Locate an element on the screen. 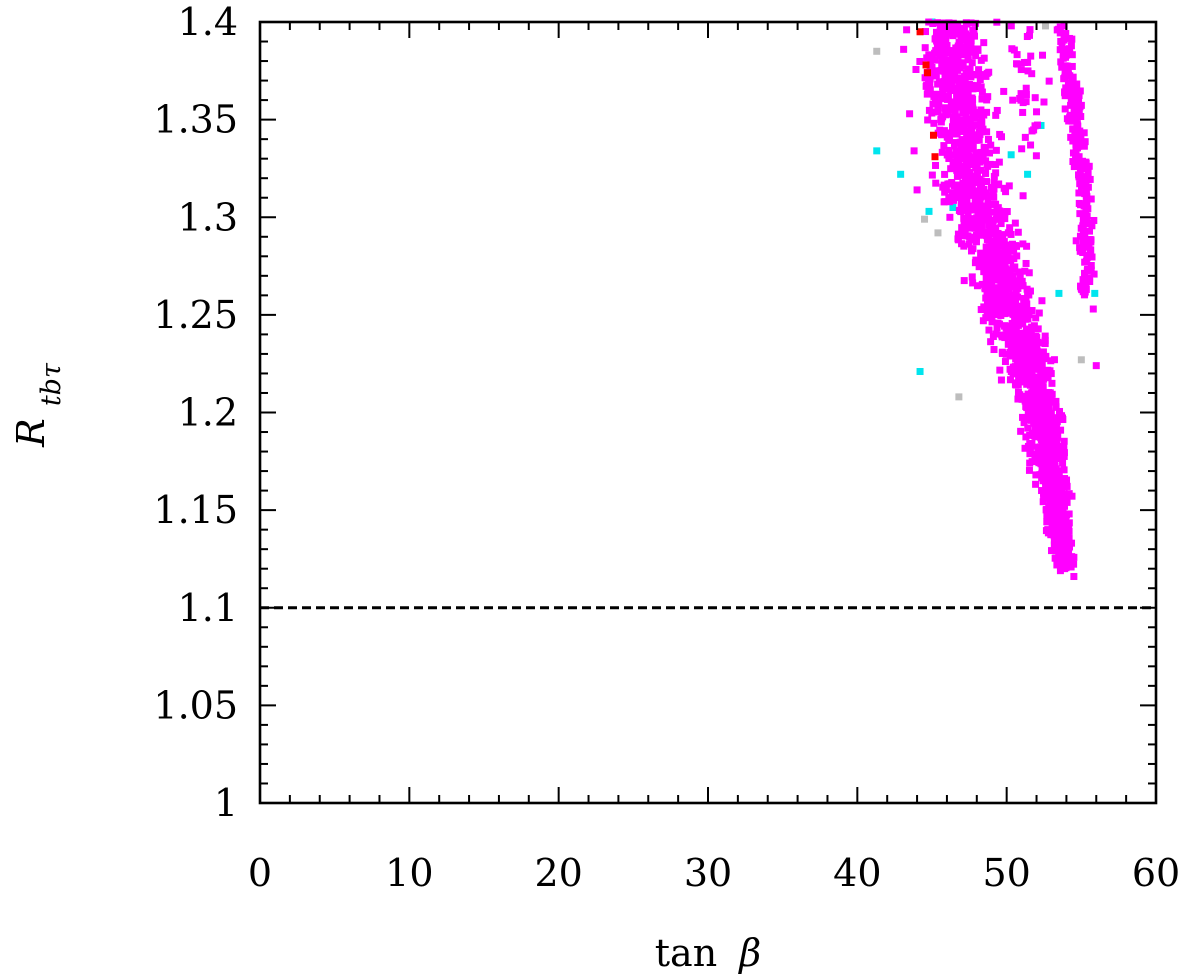 This screenshot has height=979, width=1183. x-axis-title-text: tan is located at coordinates (686, 953).